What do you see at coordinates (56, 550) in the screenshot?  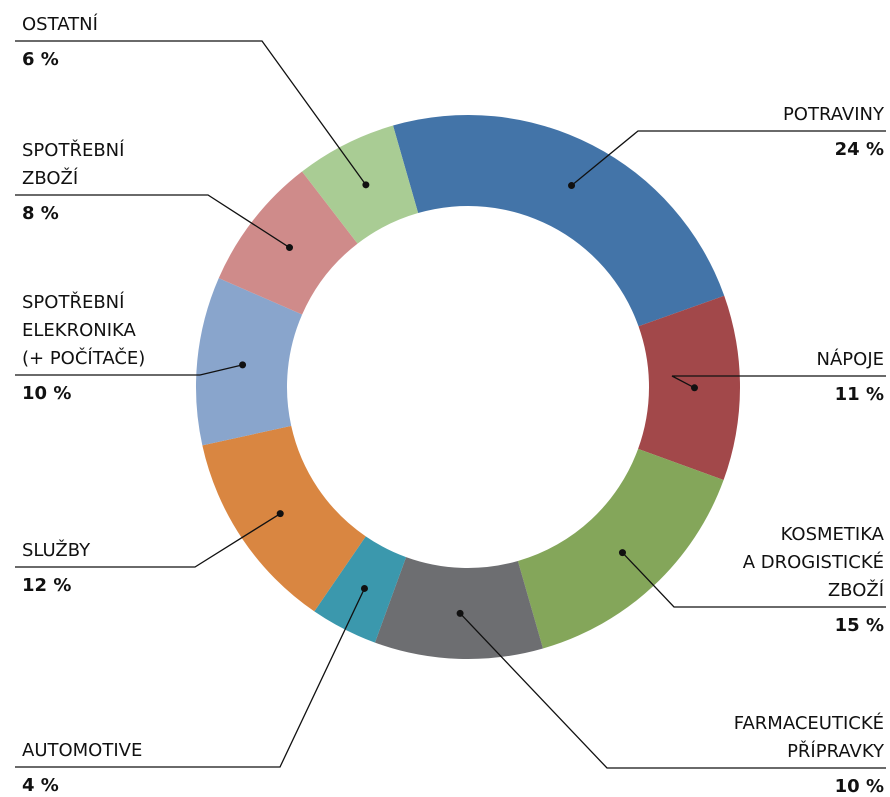 I see `segment-label: SLUŽBY` at bounding box center [56, 550].